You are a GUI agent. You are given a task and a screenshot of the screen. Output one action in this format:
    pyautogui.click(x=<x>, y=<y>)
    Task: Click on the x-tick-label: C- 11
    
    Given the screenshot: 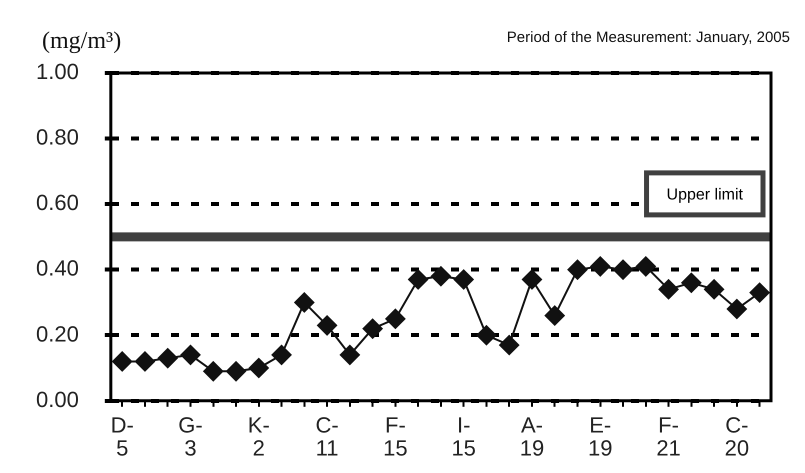 What is the action you would take?
    pyautogui.click(x=327, y=436)
    